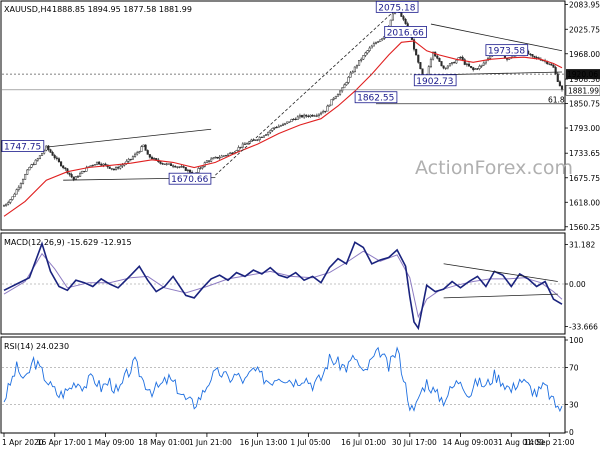 Image resolution: width=600 pixels, height=450 pixels. Describe the element at coordinates (584, 227) in the screenshot. I see `price-axis-label: 1560.25` at that location.